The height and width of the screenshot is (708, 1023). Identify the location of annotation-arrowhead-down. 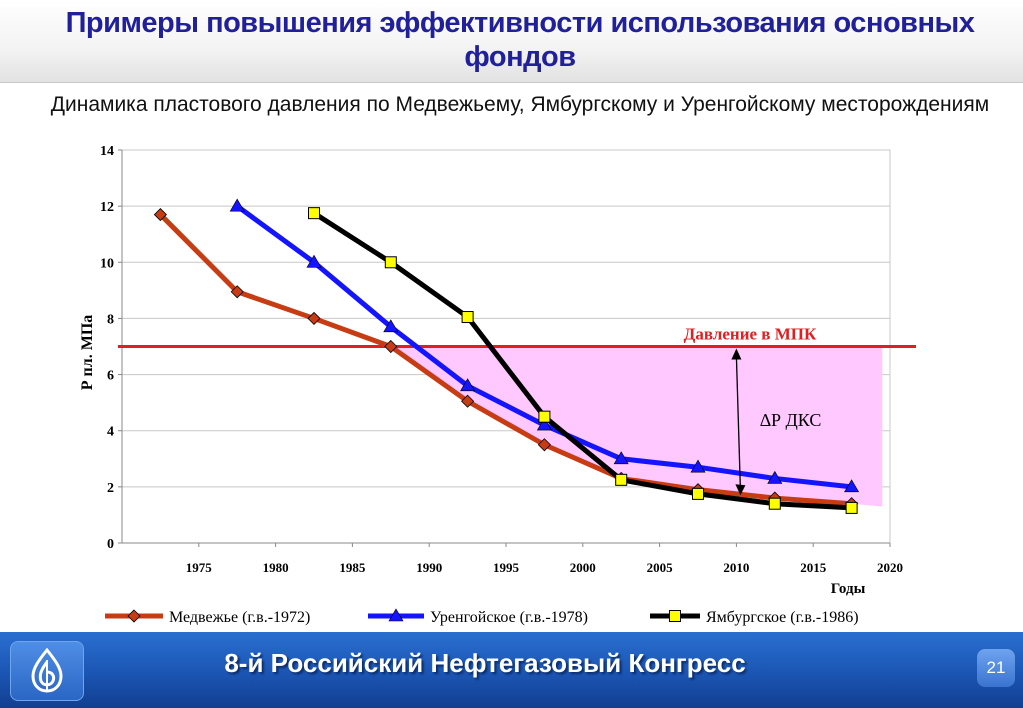
(740, 490).